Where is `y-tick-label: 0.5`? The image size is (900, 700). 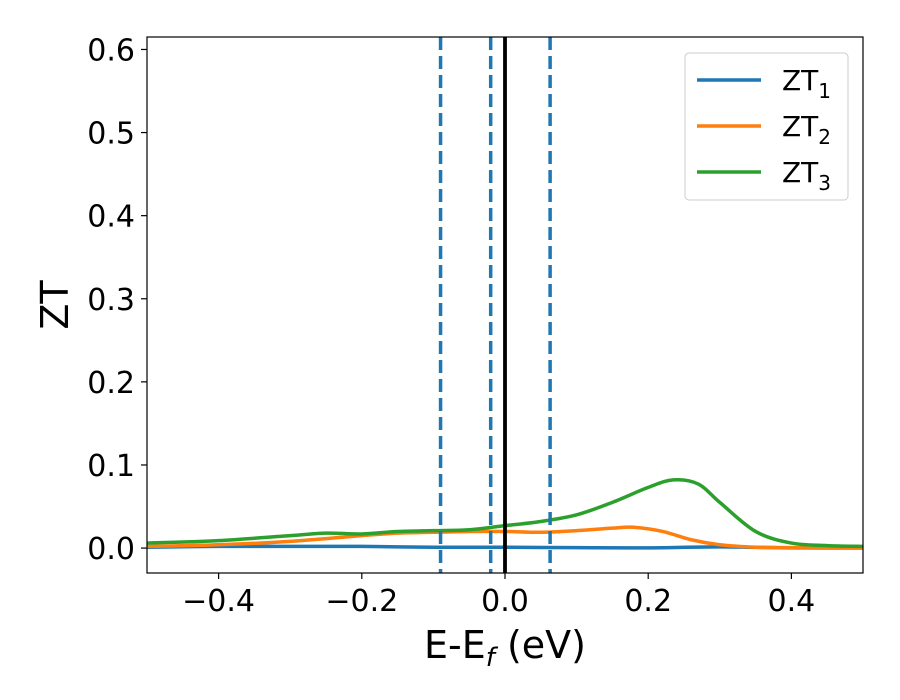 y-tick-label: 0.5 is located at coordinates (111, 134).